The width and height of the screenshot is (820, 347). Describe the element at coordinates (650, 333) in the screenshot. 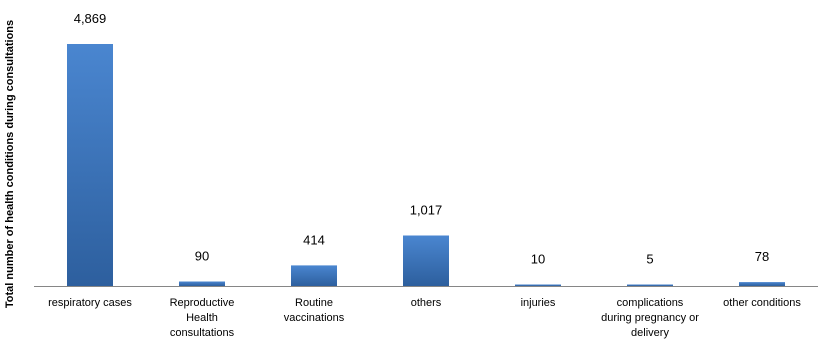

I see `x-tick-label-line: delivery` at that location.